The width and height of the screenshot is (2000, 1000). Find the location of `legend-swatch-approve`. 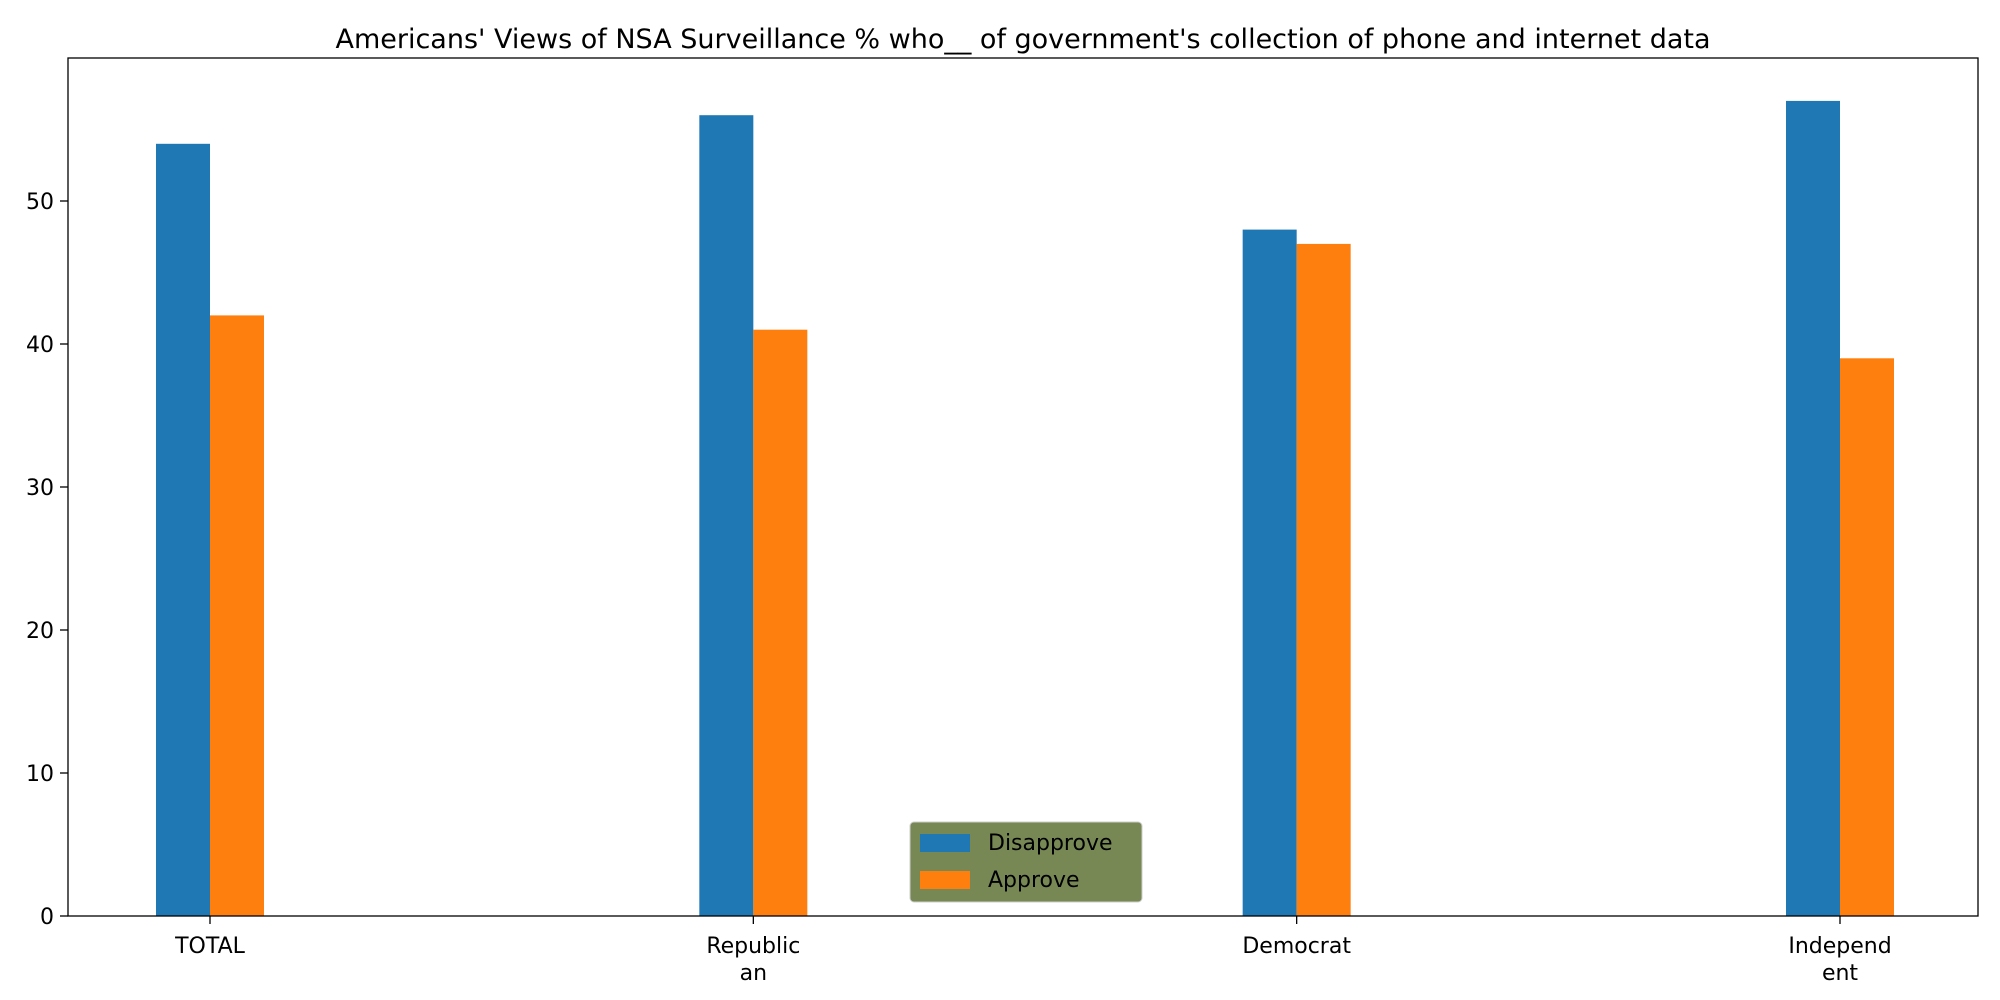

legend-swatch-approve is located at coordinates (945, 880).